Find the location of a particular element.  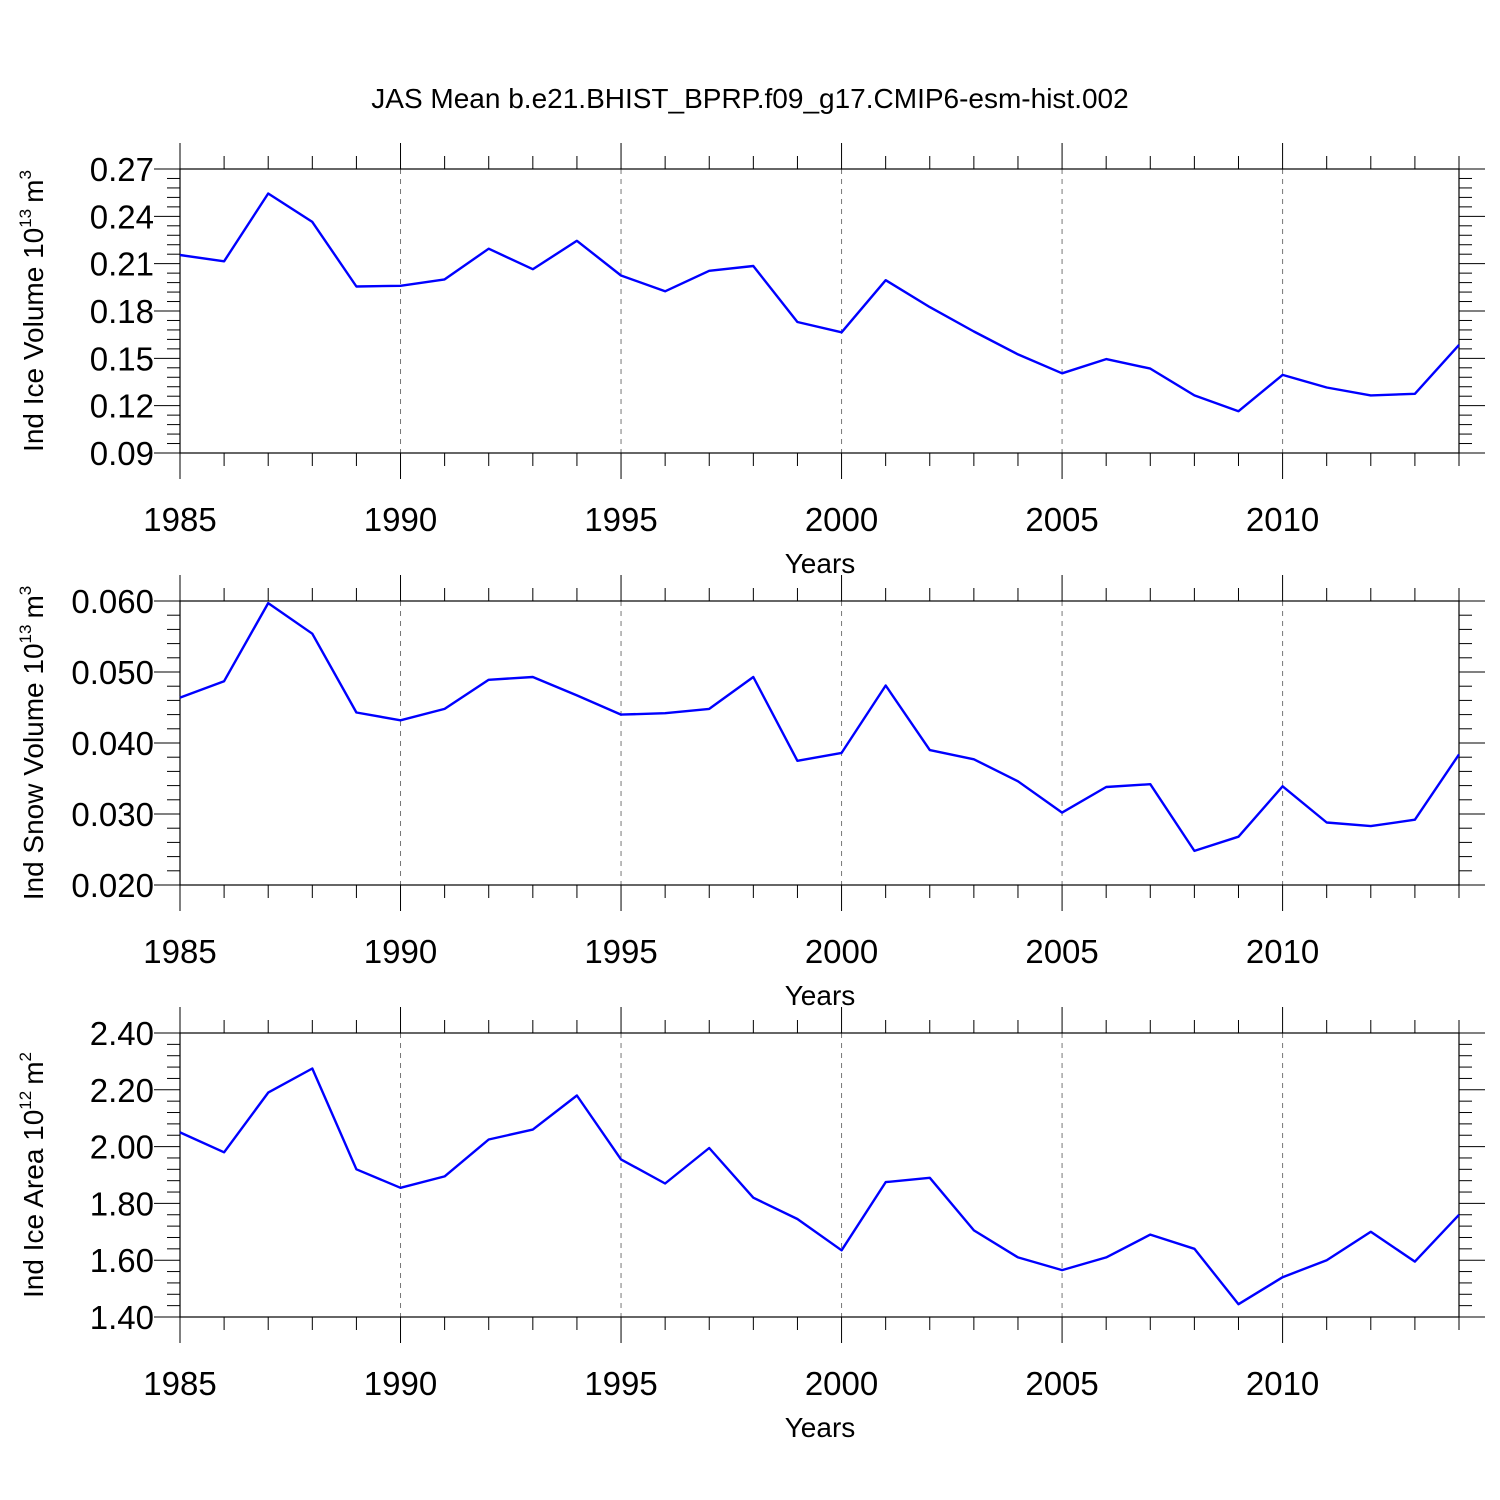

y-axis-label: Ind Snow Volume 1013 m3 is located at coordinates (32, 743).